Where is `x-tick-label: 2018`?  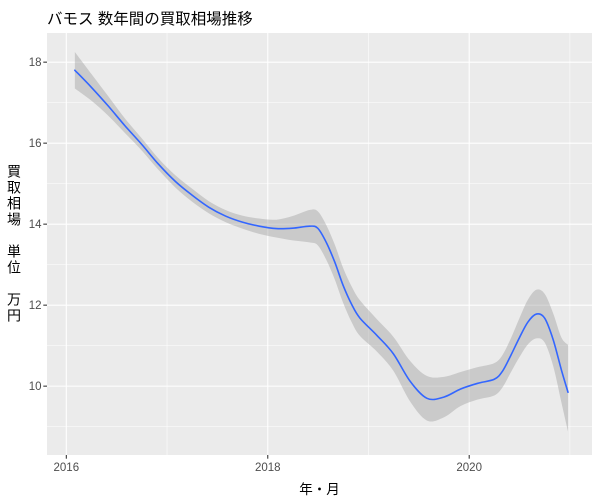
x-tick-label: 2018 is located at coordinates (268, 468).